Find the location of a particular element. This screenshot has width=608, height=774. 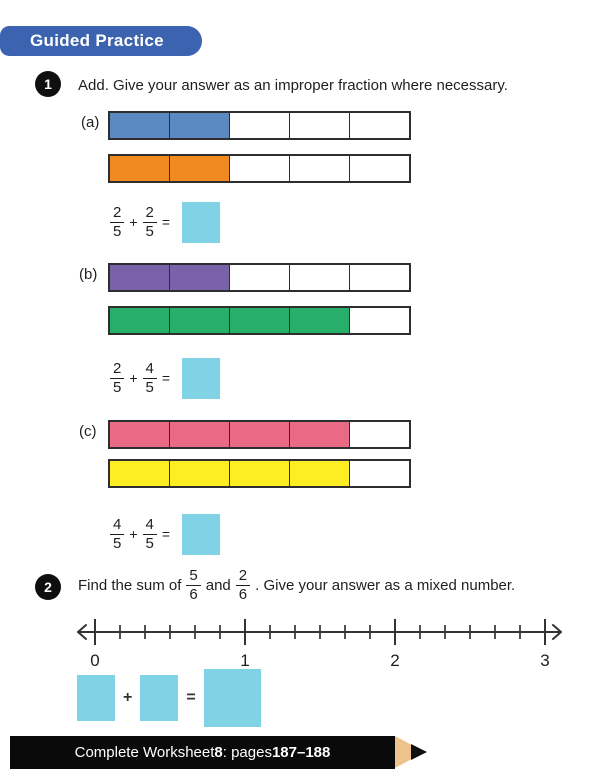

fraction-bar-c-bottom is located at coordinates (259, 473).